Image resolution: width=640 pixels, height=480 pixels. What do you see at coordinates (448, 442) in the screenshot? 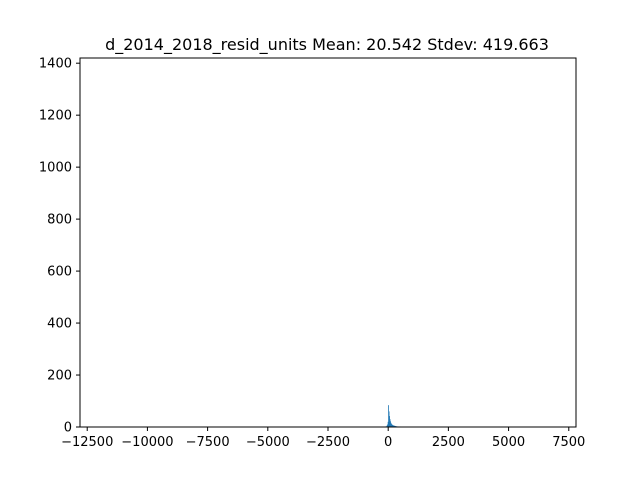
I see `x-tick-label: 2500` at bounding box center [448, 442].